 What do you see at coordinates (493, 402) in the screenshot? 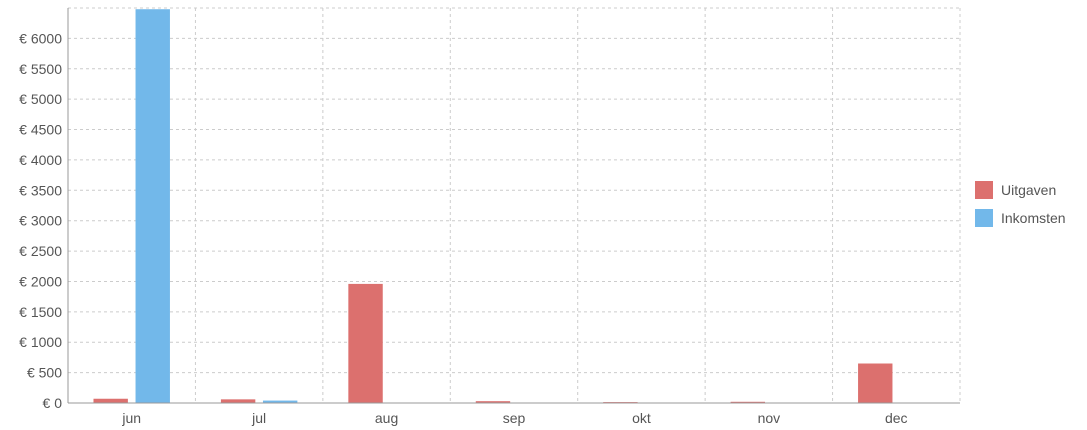
I see `bar-uitgaven-sep` at bounding box center [493, 402].